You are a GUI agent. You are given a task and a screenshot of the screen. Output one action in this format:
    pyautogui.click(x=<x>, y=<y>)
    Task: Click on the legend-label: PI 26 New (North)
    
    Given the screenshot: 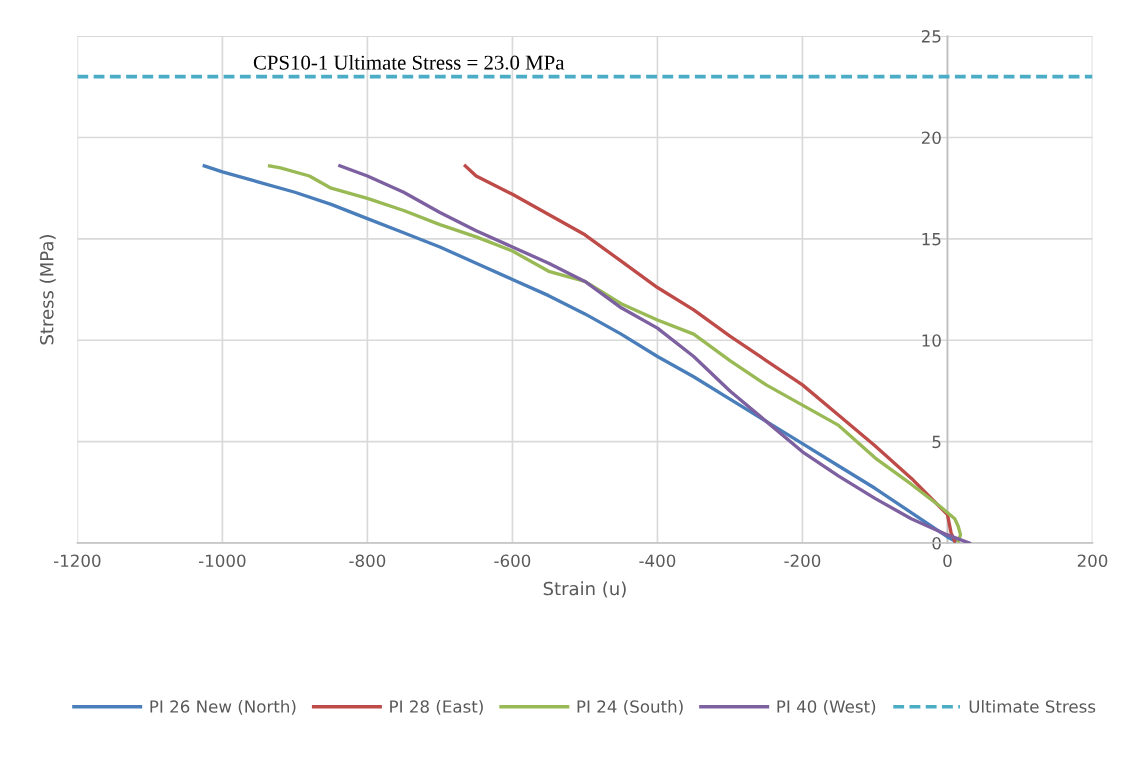 What is the action you would take?
    pyautogui.click(x=223, y=707)
    